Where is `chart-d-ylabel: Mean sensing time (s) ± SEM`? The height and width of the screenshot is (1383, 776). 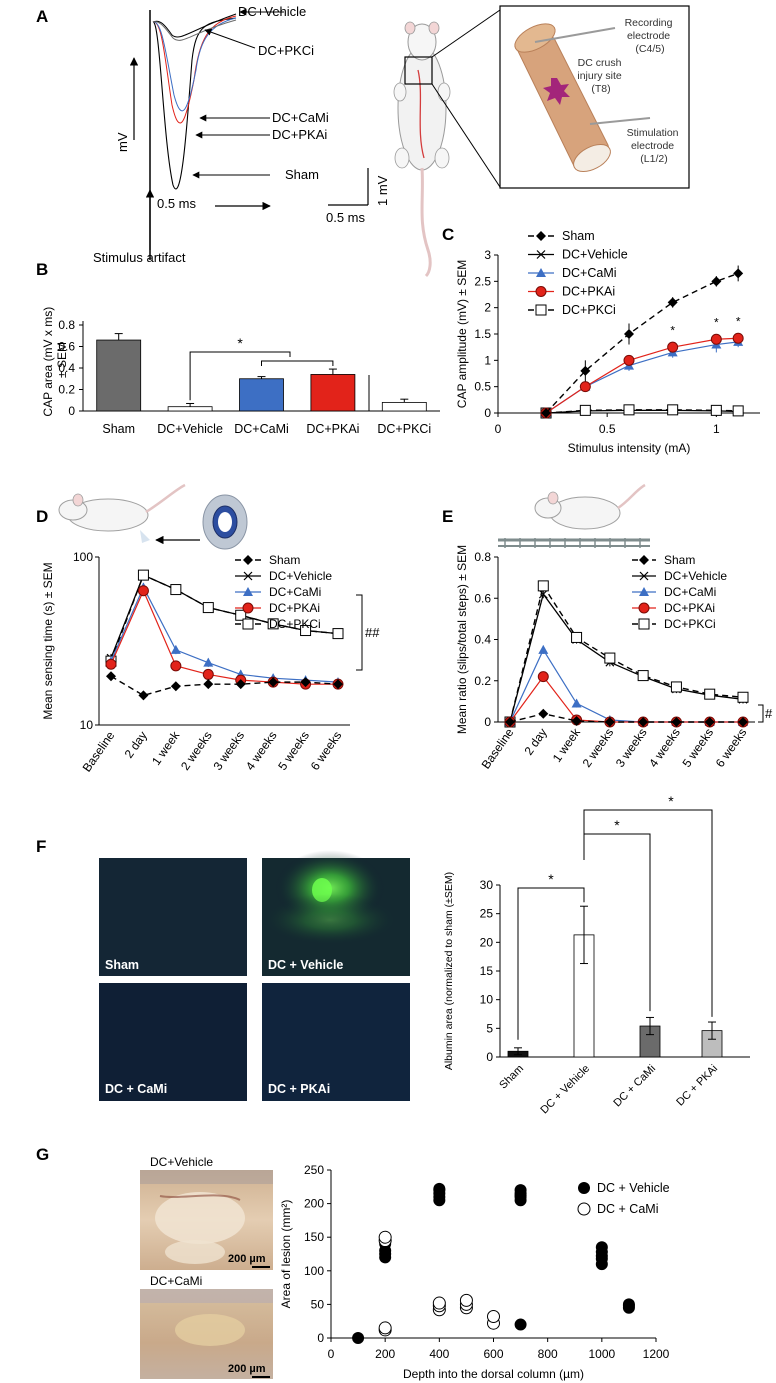
chart-d-ylabel: Mean sensing time (s) ± SEM is located at coordinates (48, 640).